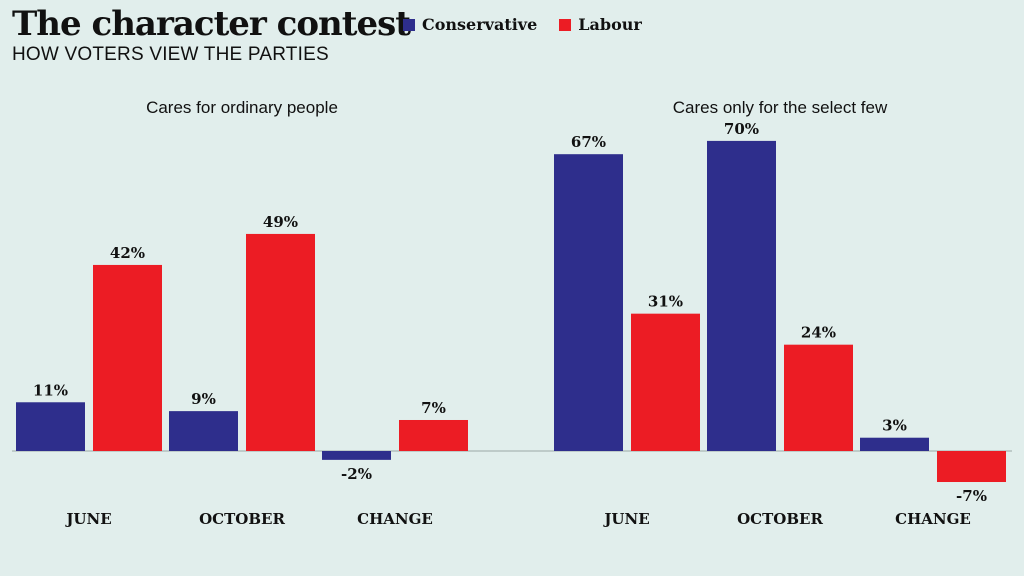 This screenshot has width=1024, height=576. What do you see at coordinates (170, 54) in the screenshot?
I see `chart-subtitle: HOW VOTERS VIEW THE PARTIES` at bounding box center [170, 54].